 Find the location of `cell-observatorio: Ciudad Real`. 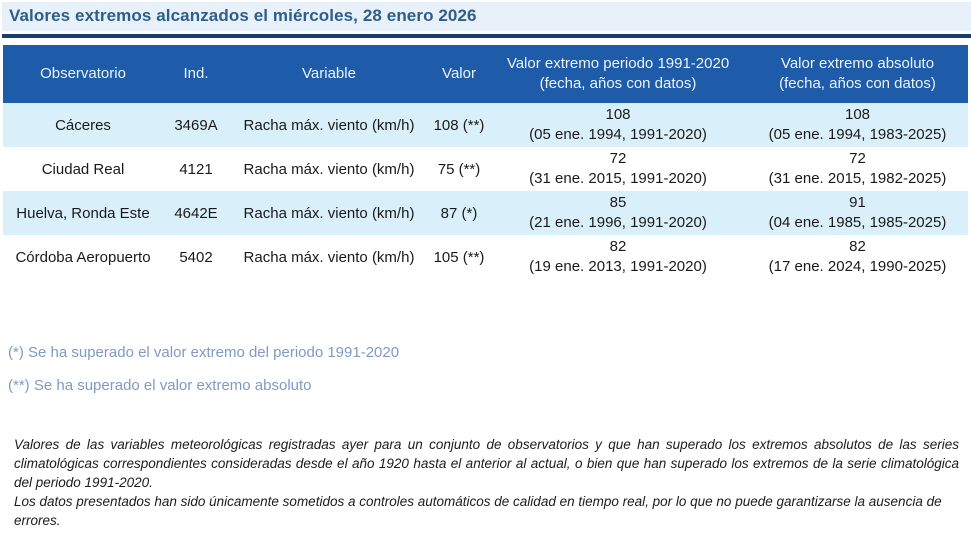

cell-observatorio: Ciudad Real is located at coordinates (83, 169).